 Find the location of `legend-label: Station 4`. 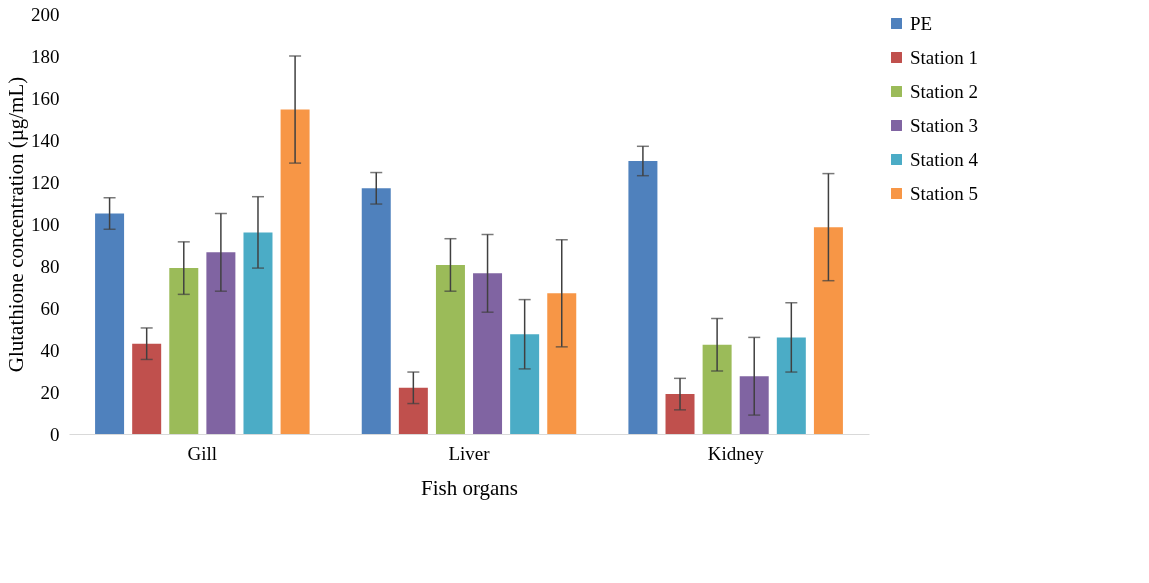

legend-label: Station 4 is located at coordinates (944, 159).